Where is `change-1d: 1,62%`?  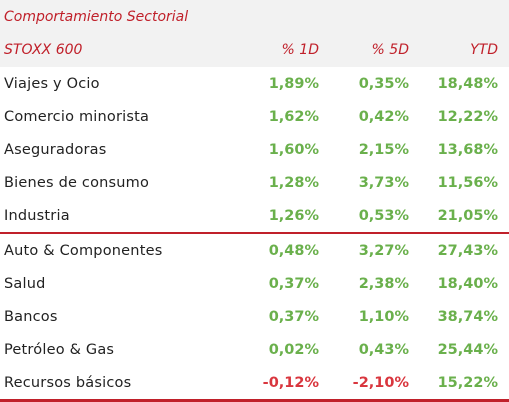 change-1d: 1,62% is located at coordinates (293, 117).